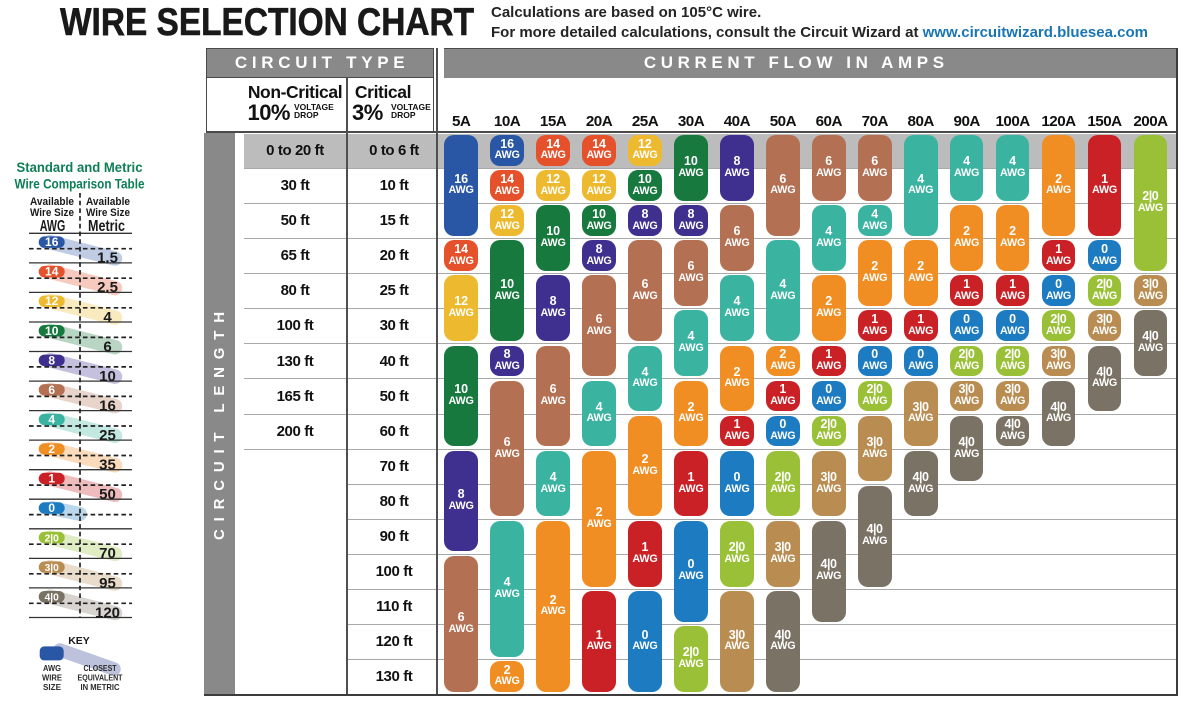  What do you see at coordinates (52, 687) in the screenshot?
I see `svg-text: SIZE` at bounding box center [52, 687].